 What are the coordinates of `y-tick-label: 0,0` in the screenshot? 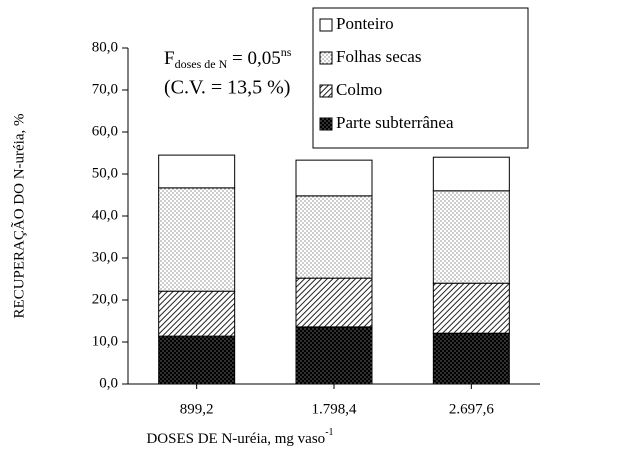 It's located at (108, 383).